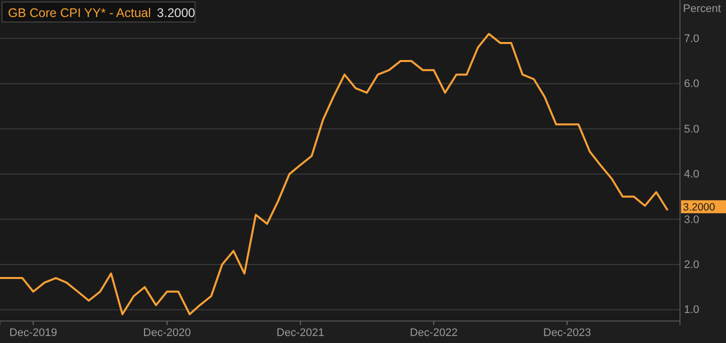 This screenshot has height=343, width=726. Describe the element at coordinates (692, 310) in the screenshot. I see `y-tick-label: 1.0` at that location.